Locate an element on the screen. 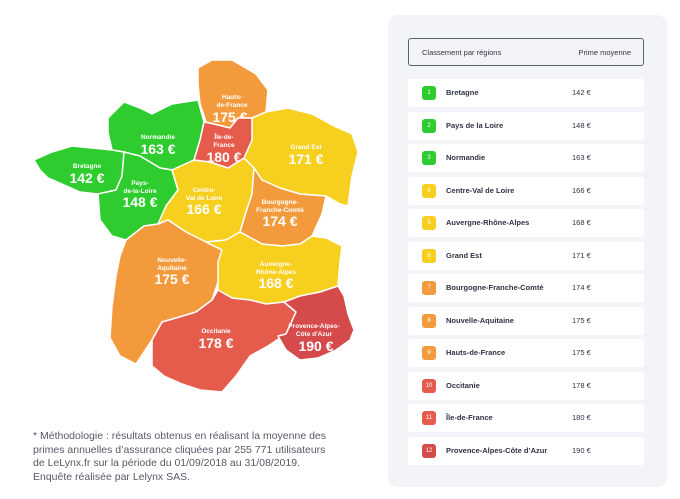  provence-alpes-cote-d-azur-shape is located at coordinates (316, 323).